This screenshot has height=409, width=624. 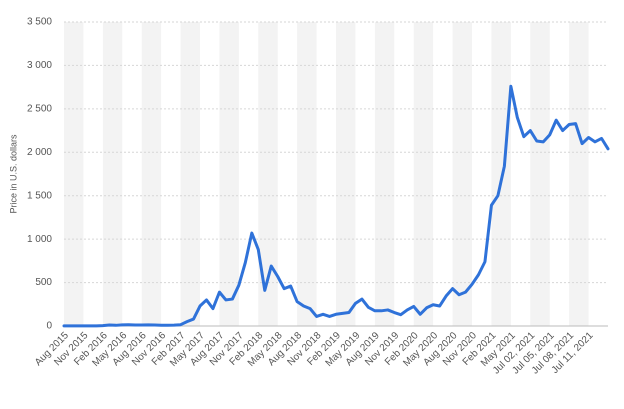 I want to click on y-tick-label: 3 000, so click(x=39, y=65).